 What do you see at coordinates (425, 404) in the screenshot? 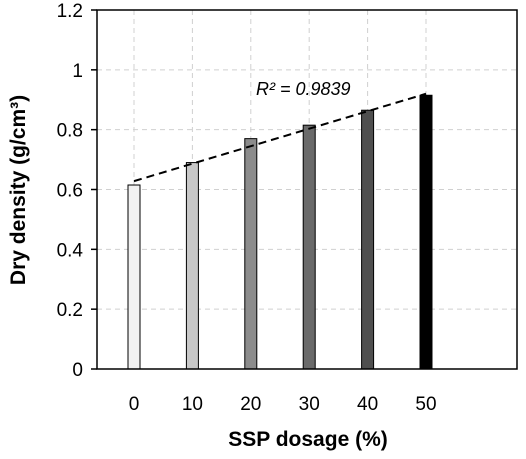
I see `x-tick-label: 50` at bounding box center [425, 404].